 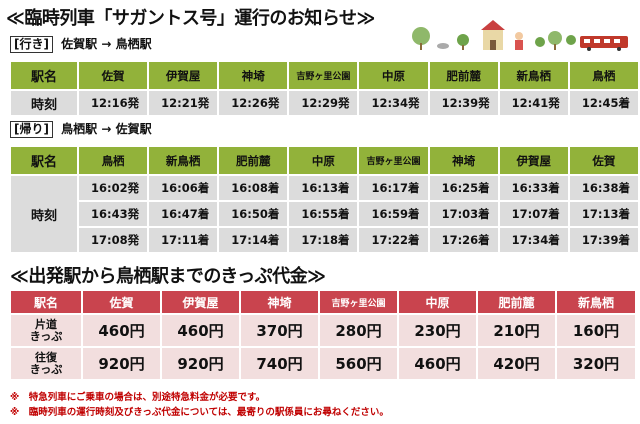 What do you see at coordinates (463, 188) in the screenshot?
I see `time-cell: 16:25着` at bounding box center [463, 188].